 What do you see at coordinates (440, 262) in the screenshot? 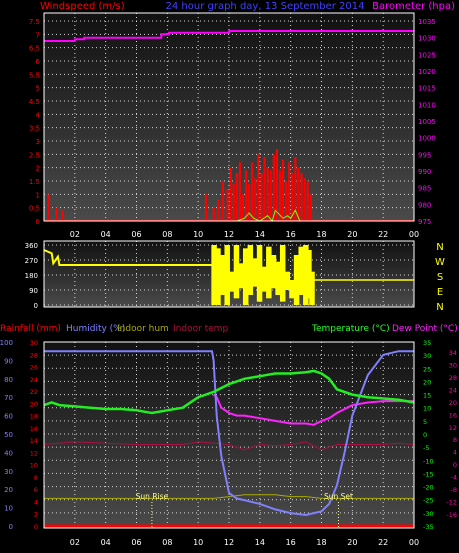
I see `compass-label: W` at bounding box center [440, 262].